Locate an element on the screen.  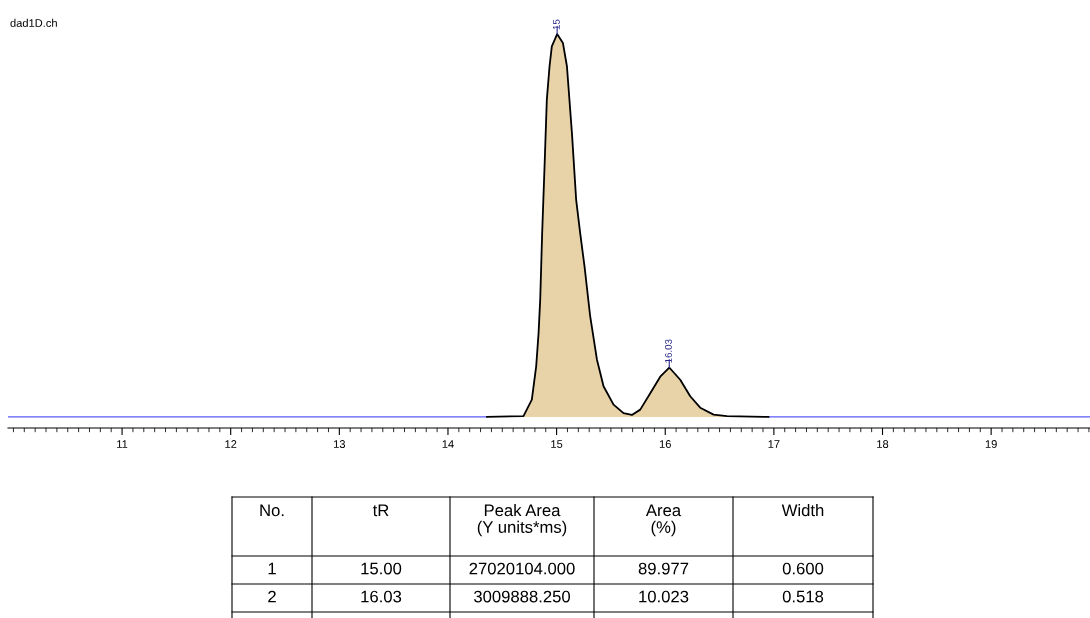
category-label: tR is located at coordinates (380, 510).